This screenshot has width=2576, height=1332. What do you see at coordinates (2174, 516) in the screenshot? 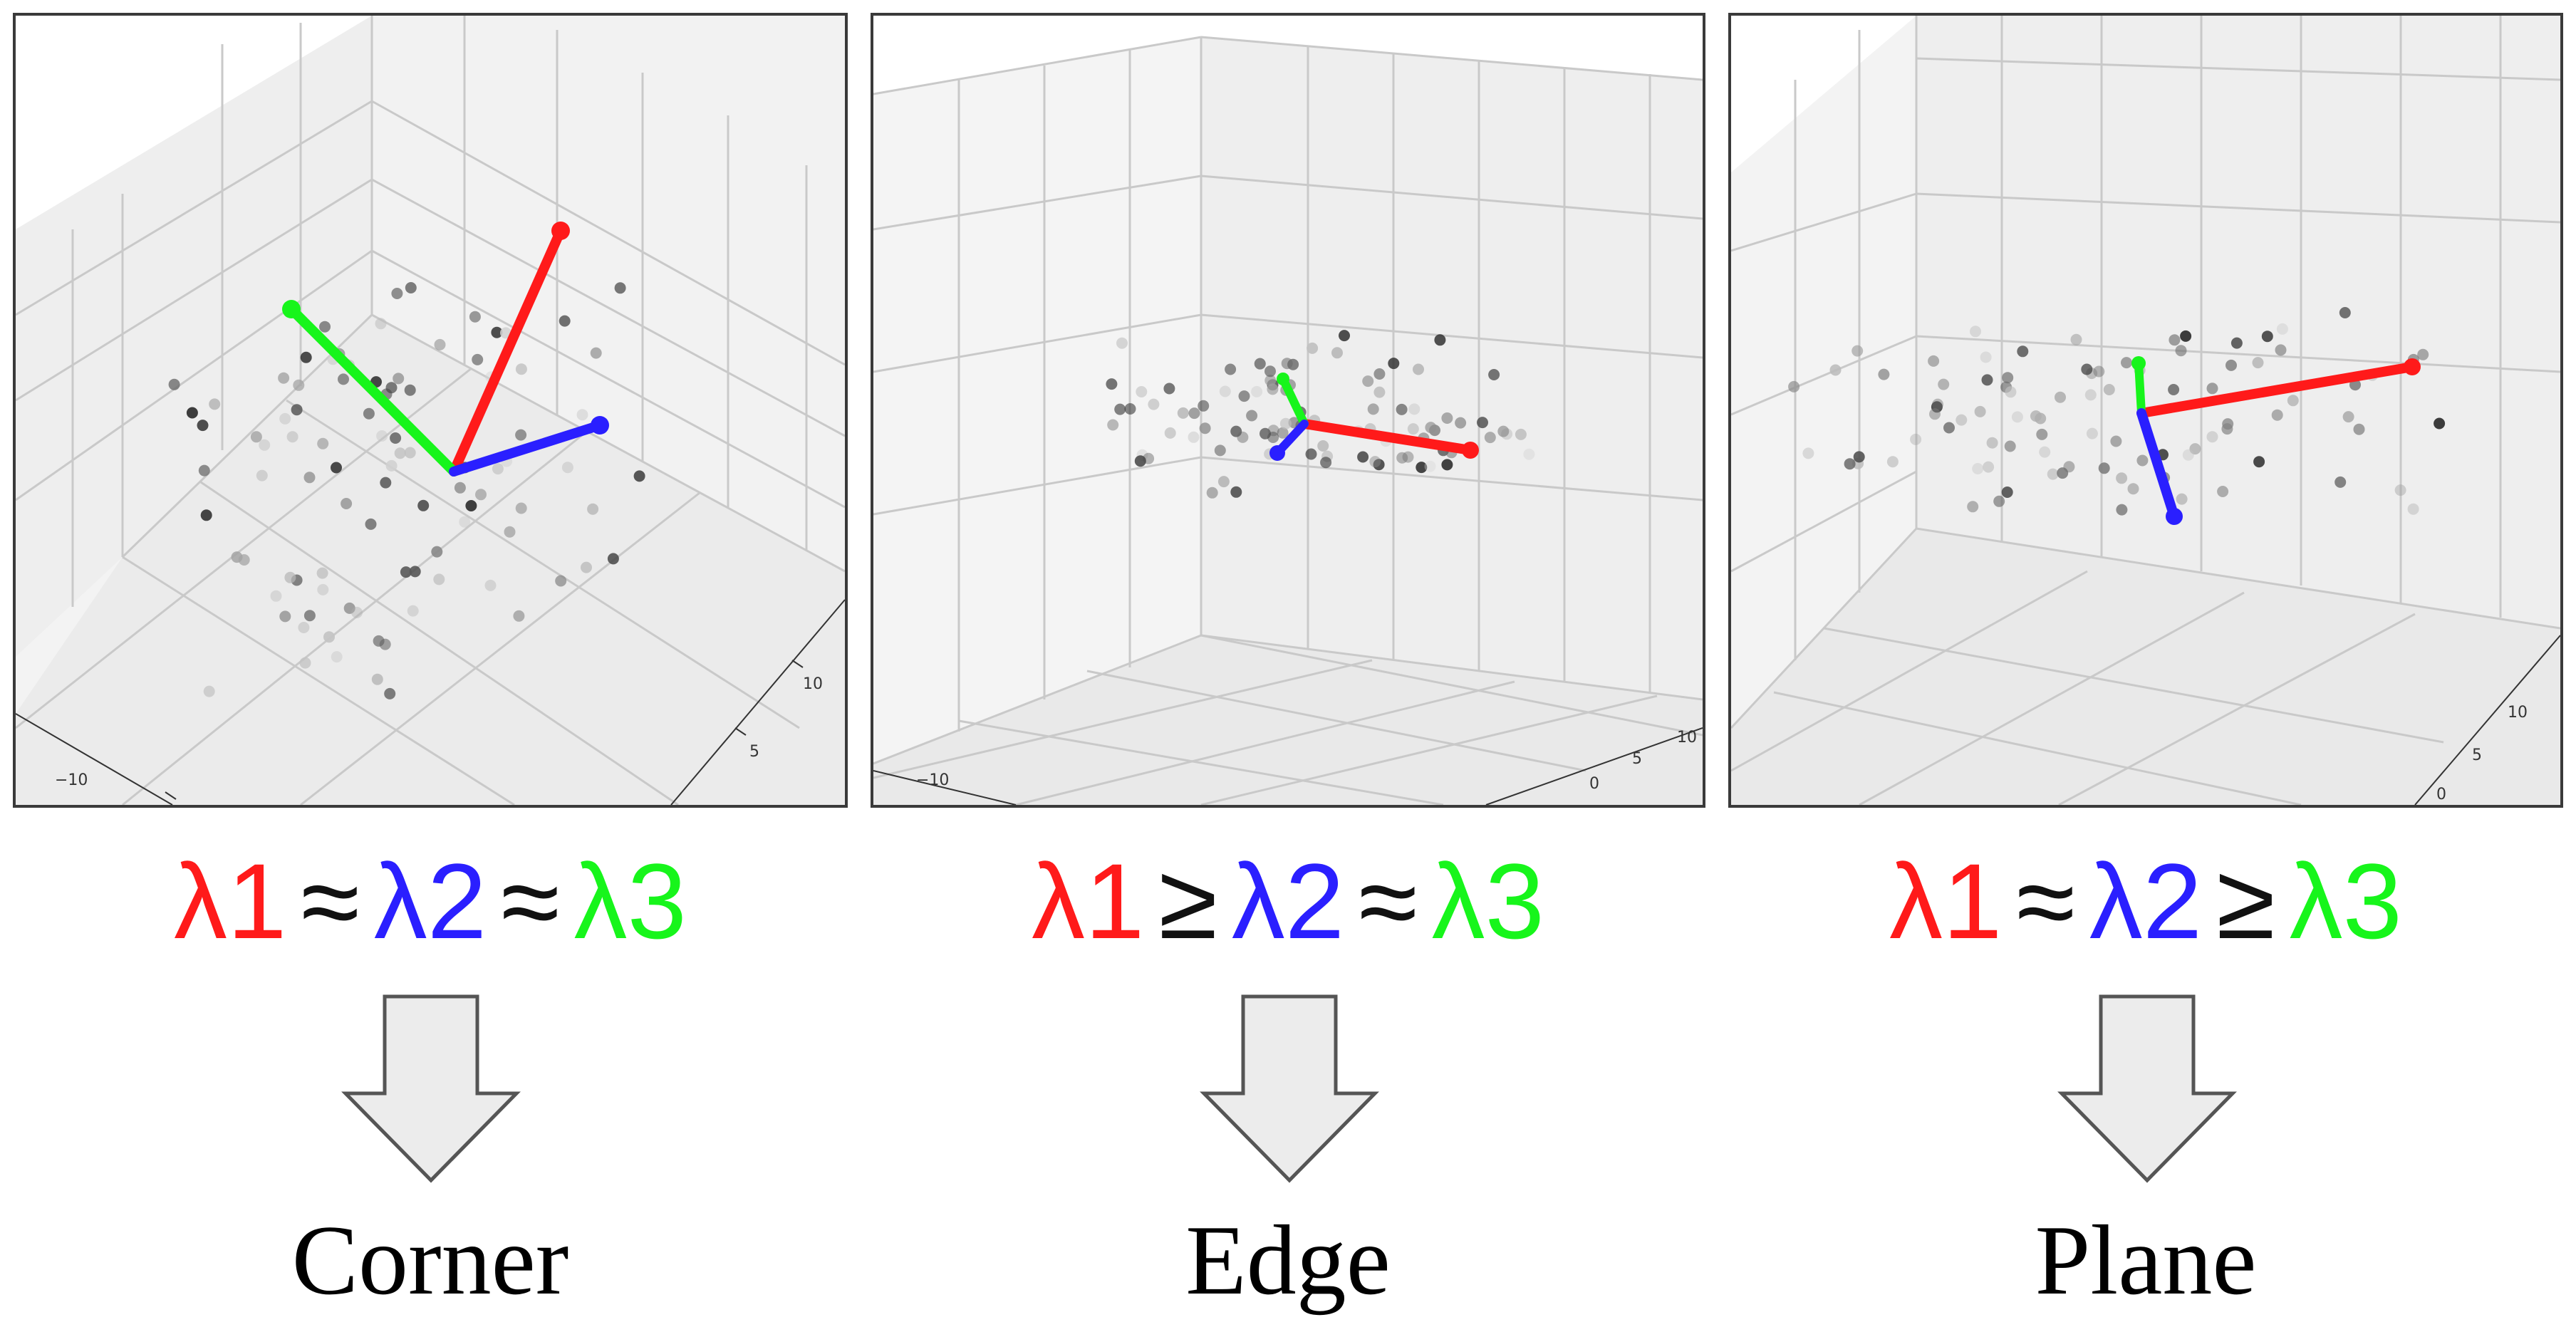
I see `lambda2-axis-tip` at bounding box center [2174, 516].